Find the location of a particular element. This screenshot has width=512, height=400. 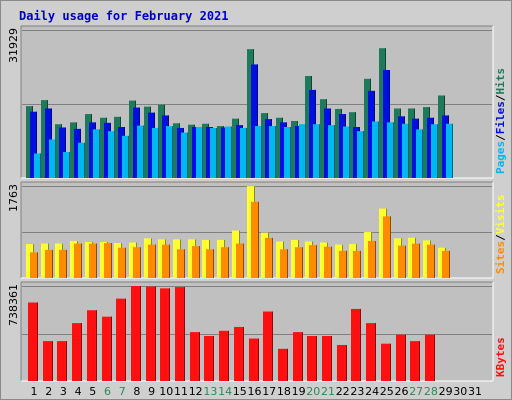

legend-entry: KBytes is located at coordinates (500, 357).